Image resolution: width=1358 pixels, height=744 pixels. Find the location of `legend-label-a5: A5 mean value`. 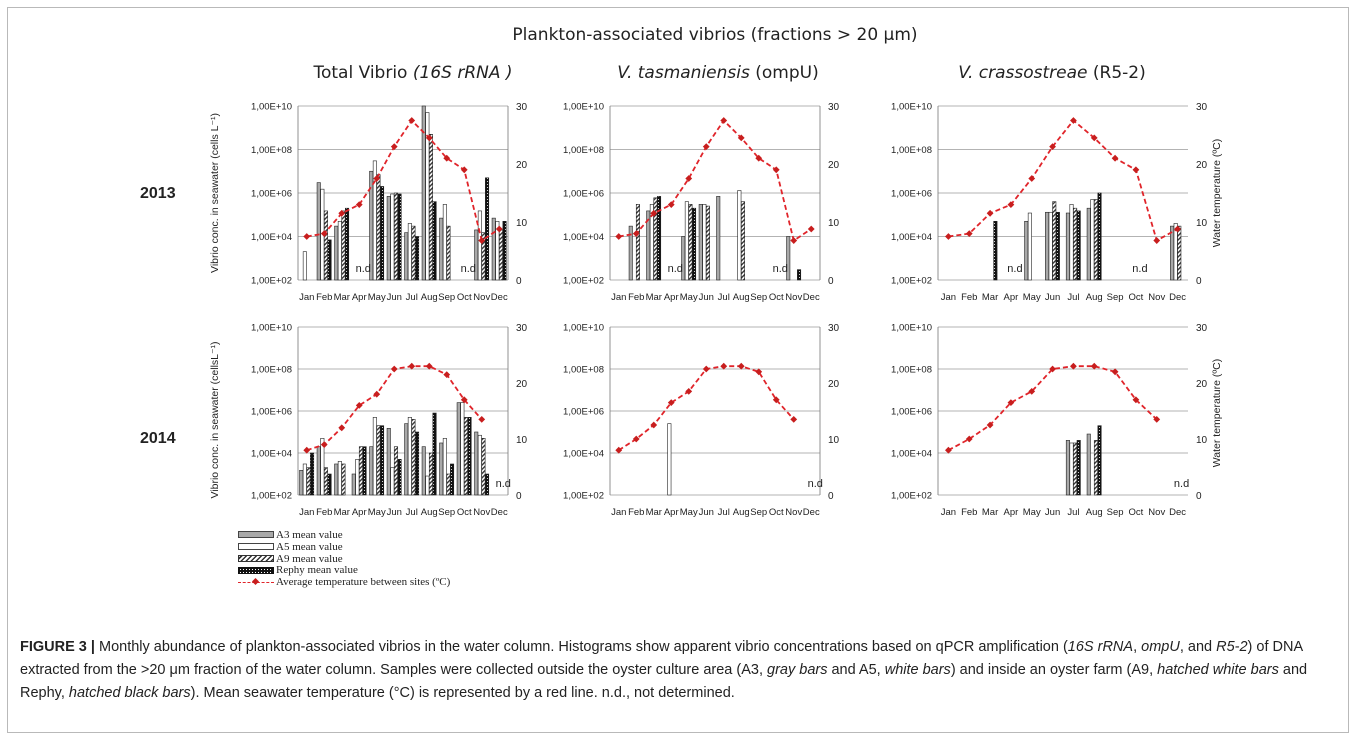

legend-label-a5: A5 mean value is located at coordinates (309, 546).